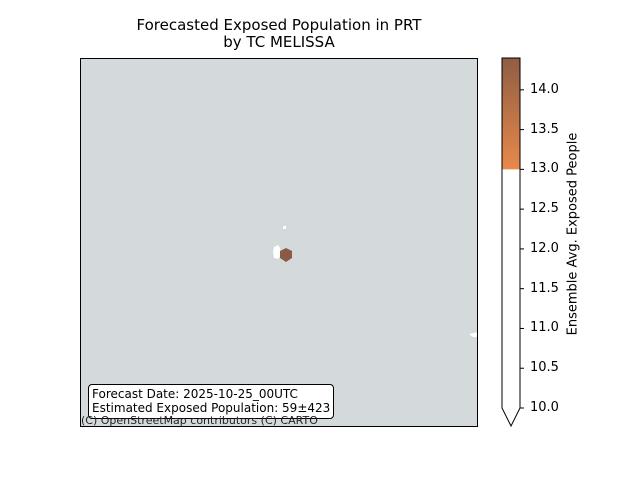  I want to click on colorbar-tick-label: 13.5, so click(544, 129).